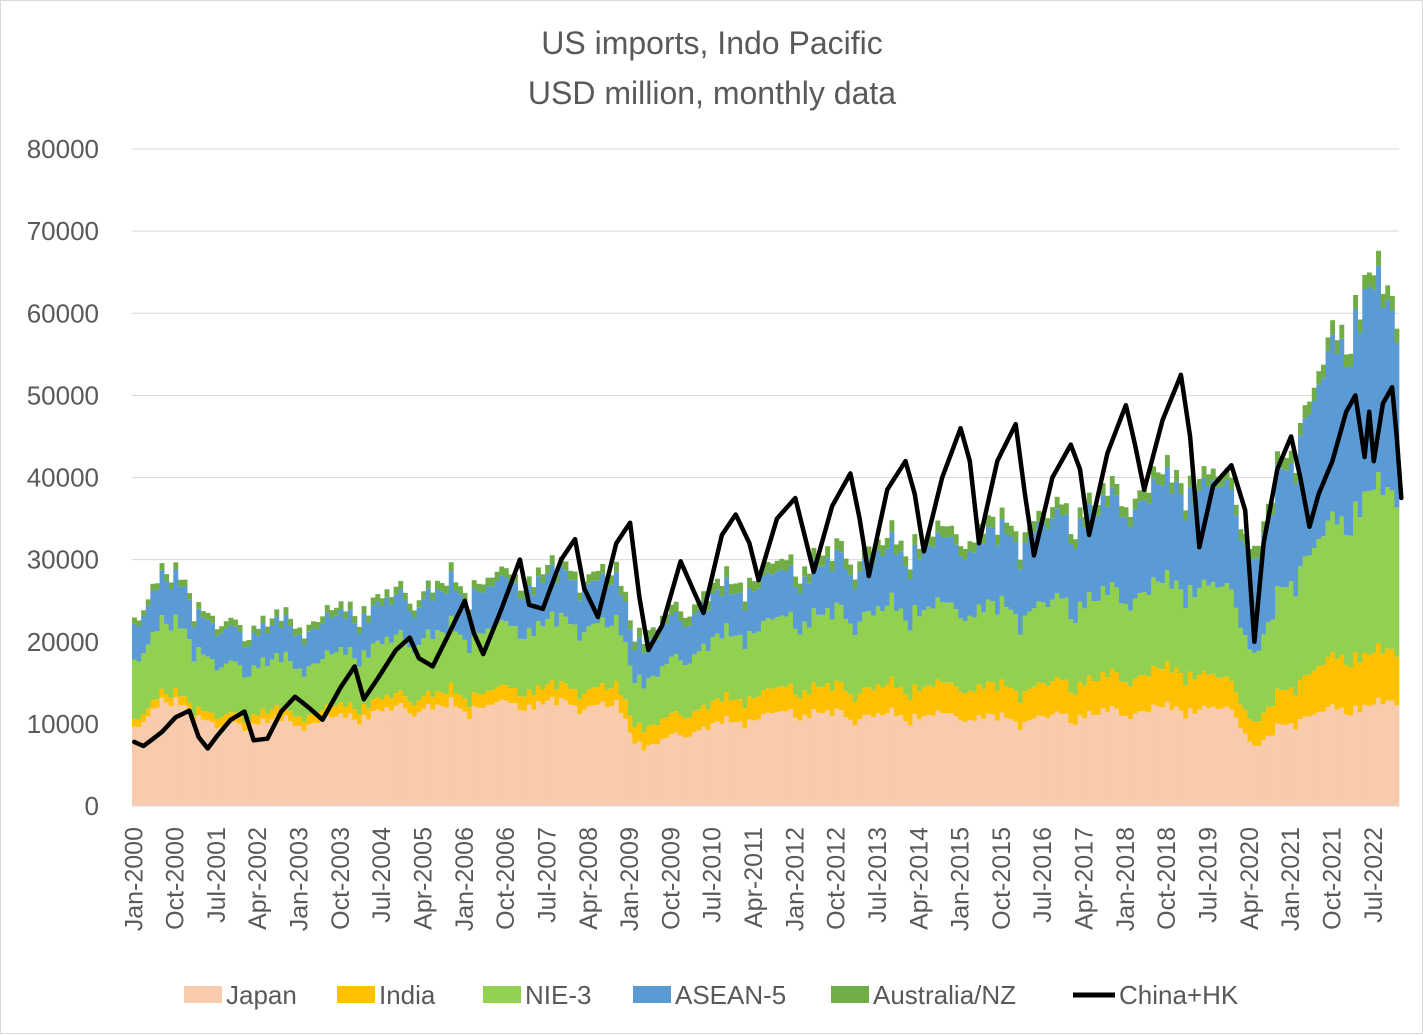 This screenshot has height=1035, width=1423. I want to click on x-tick-label: Jan-2000, so click(134, 879).